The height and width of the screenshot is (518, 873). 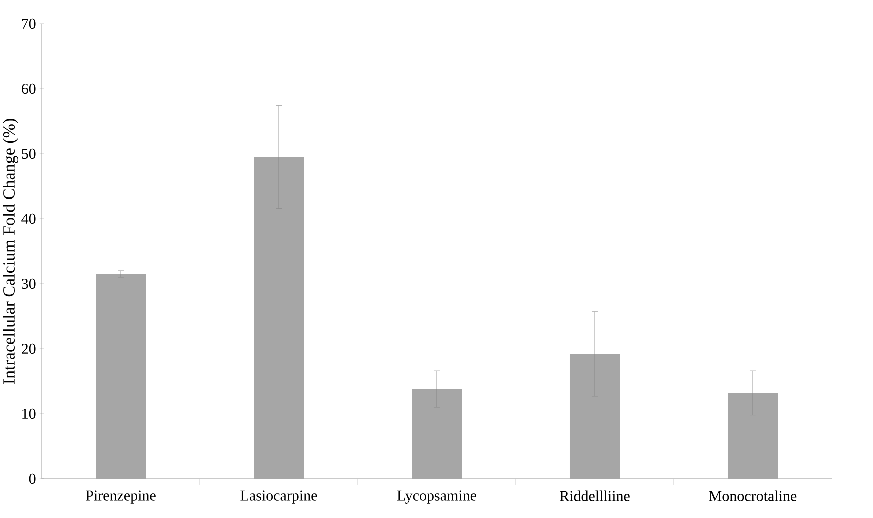 What do you see at coordinates (29, 24) in the screenshot?
I see `y-tick-label: 70` at bounding box center [29, 24].